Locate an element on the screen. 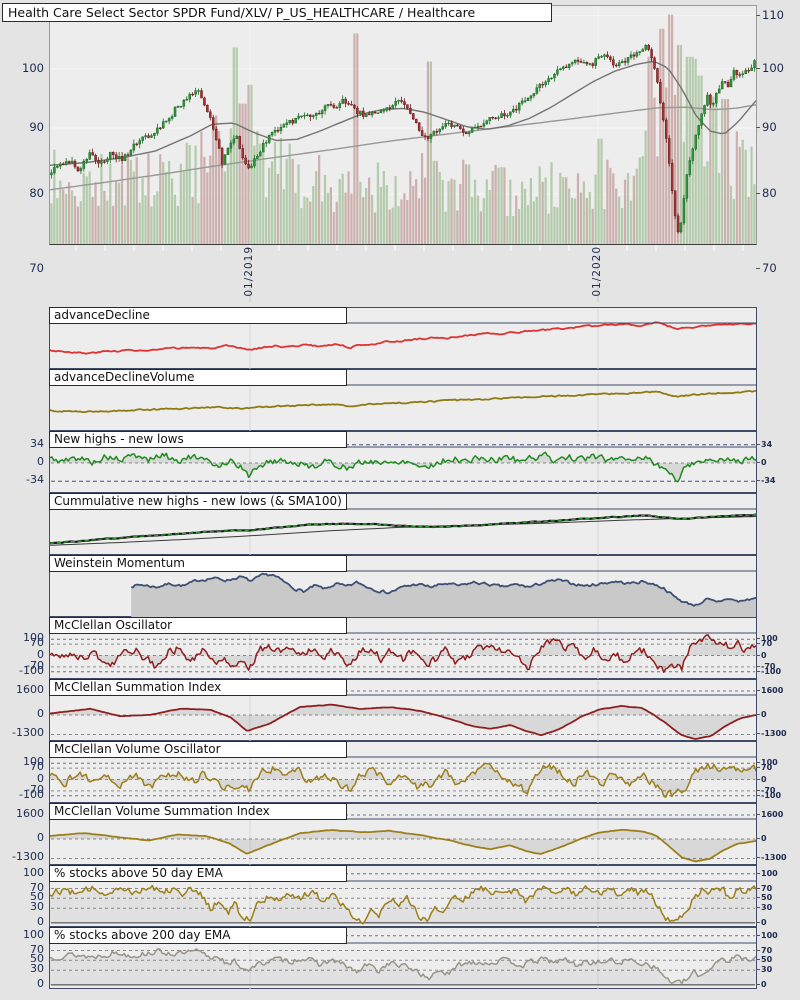  indicator-panel-mcclellan-volume-oscillator: McClellan Volume Oscillator is located at coordinates (403, 772).